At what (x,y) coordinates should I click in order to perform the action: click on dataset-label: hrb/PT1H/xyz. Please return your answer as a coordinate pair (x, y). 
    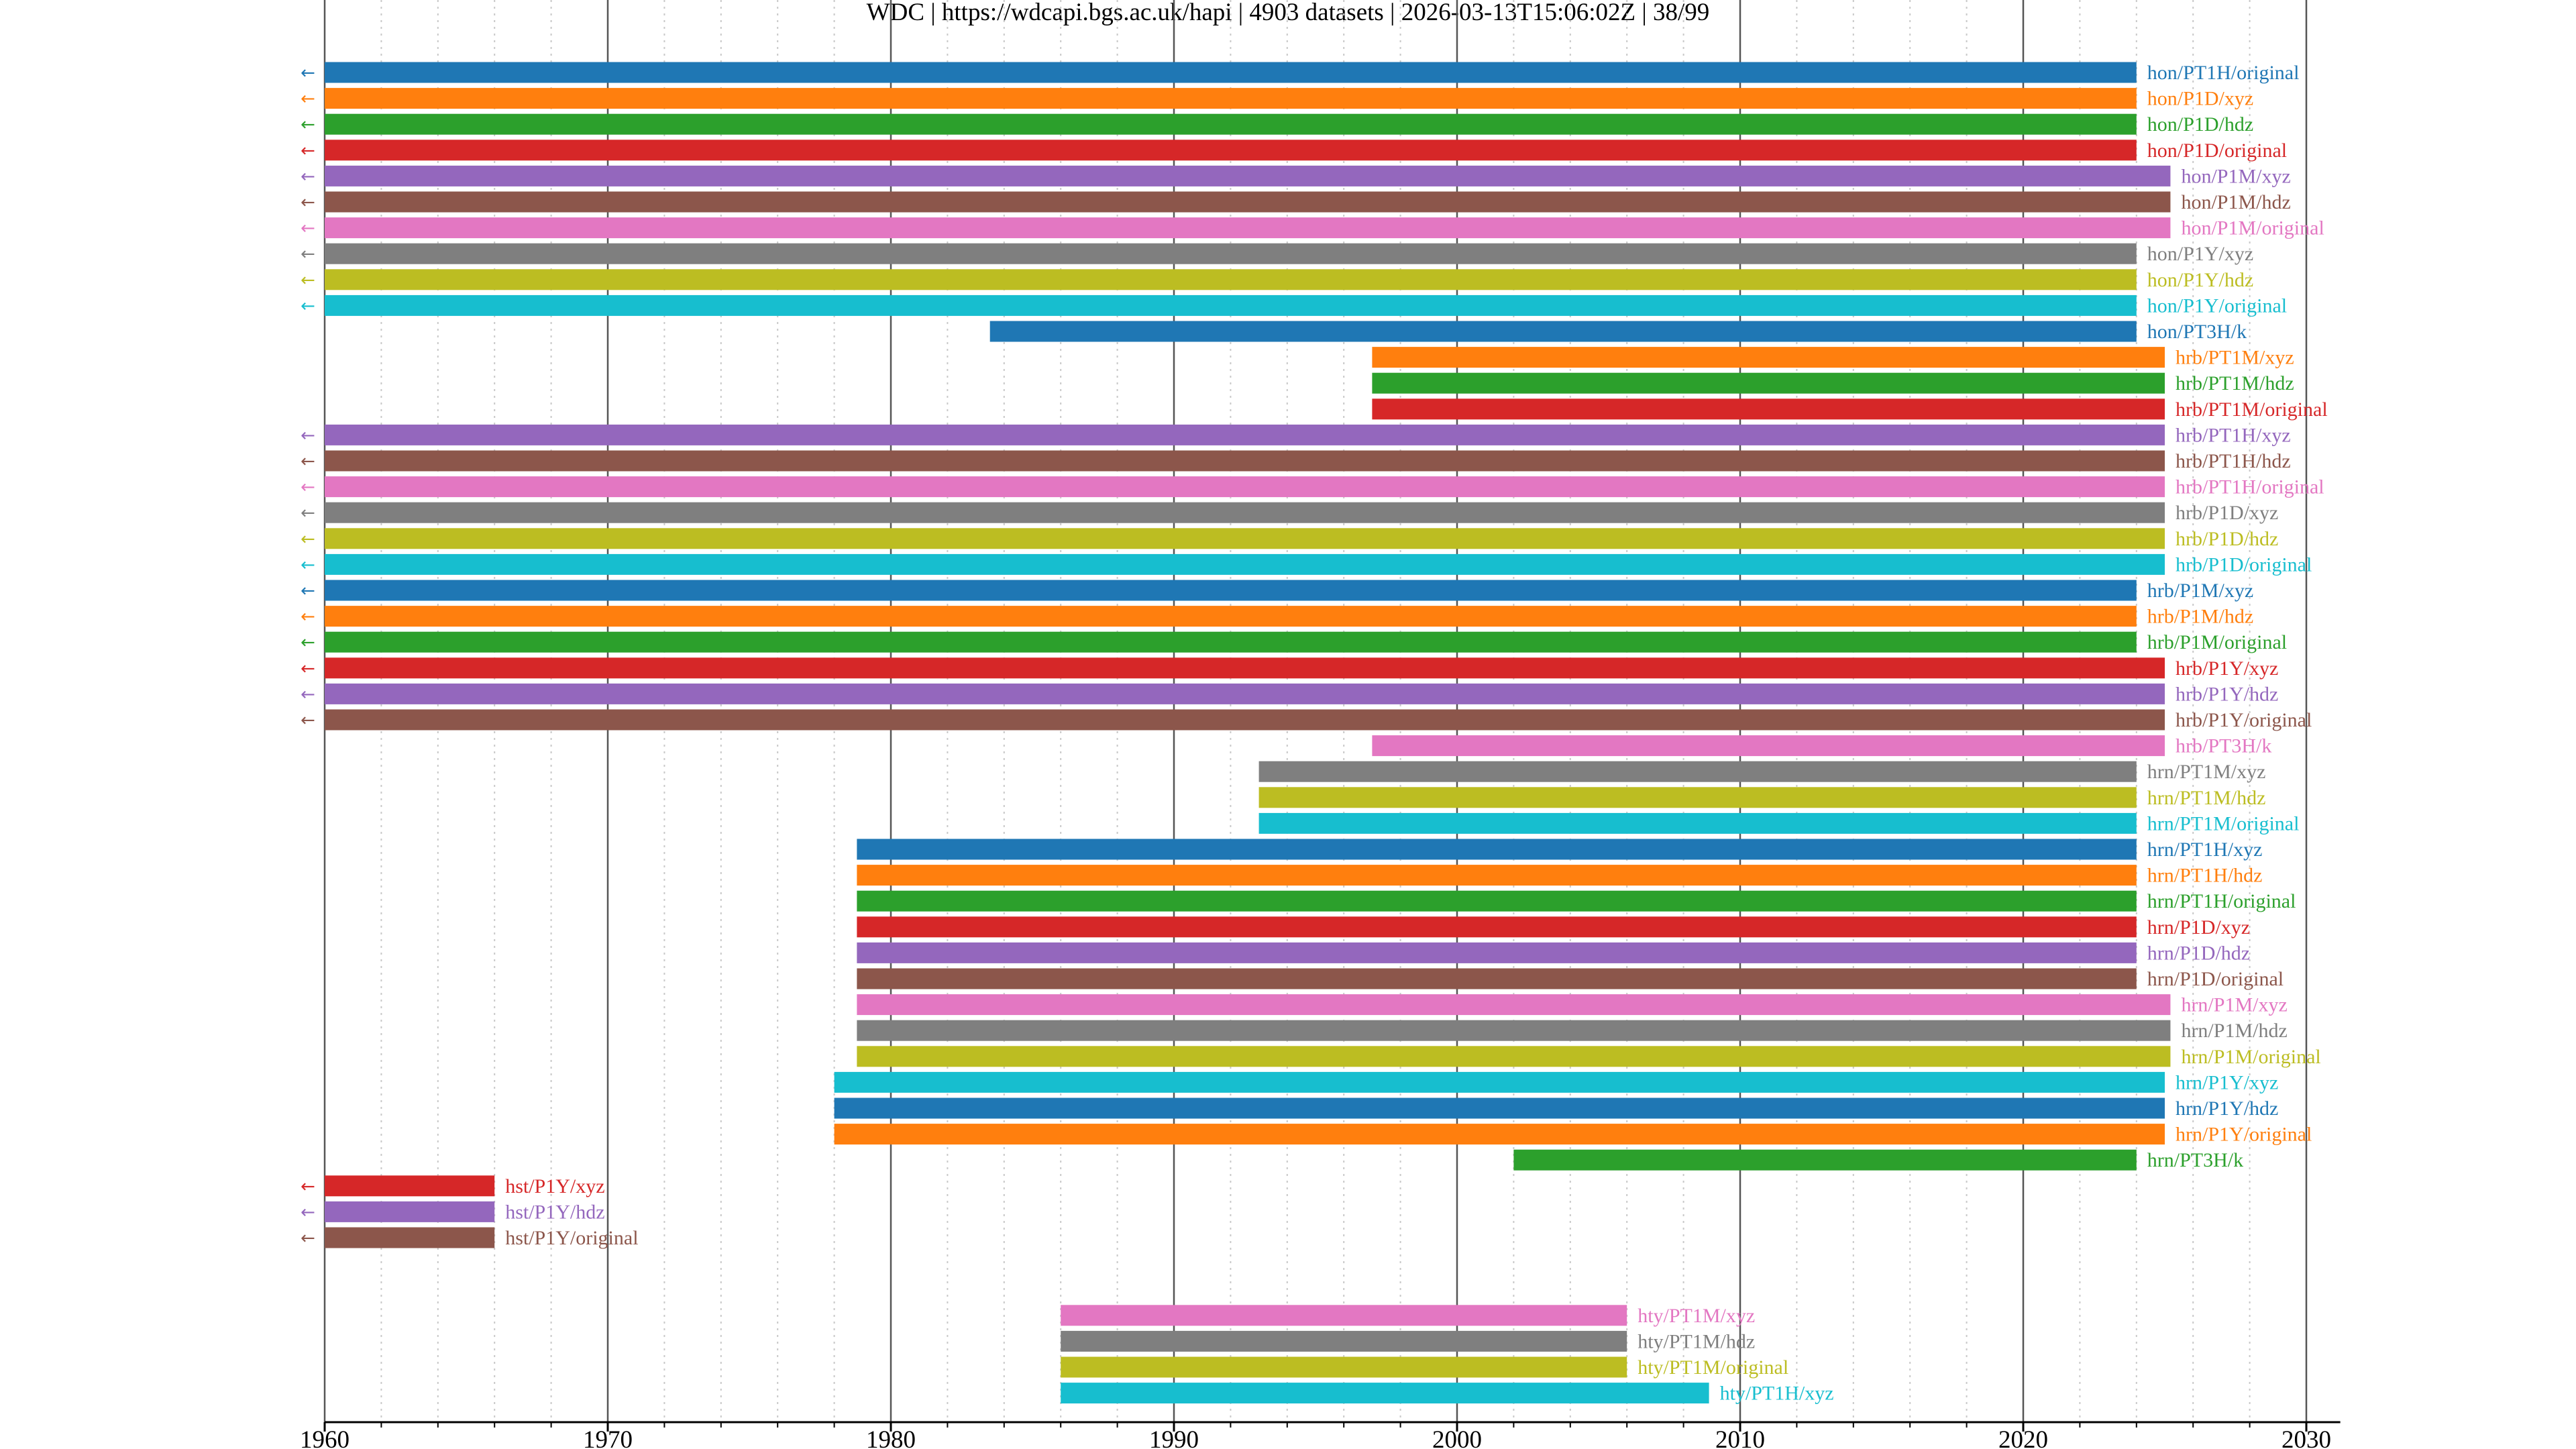
    Looking at the image, I should click on (2233, 435).